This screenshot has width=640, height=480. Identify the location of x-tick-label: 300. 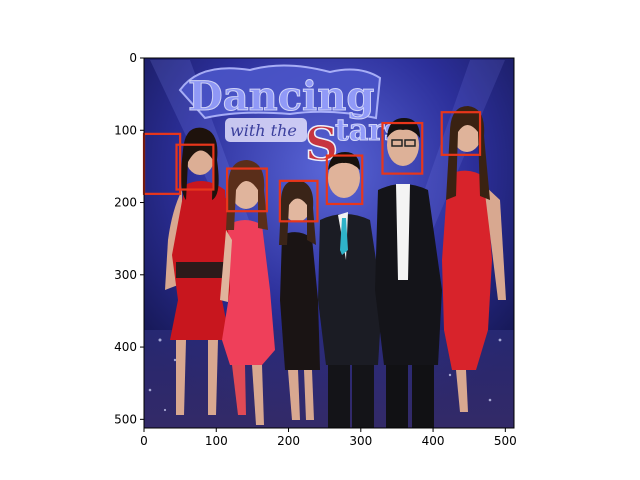
(360, 441).